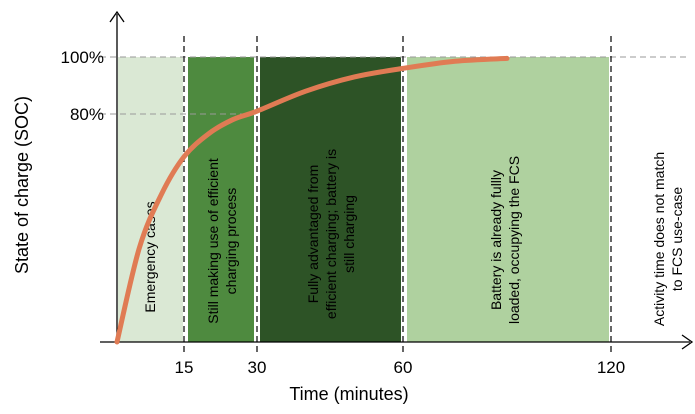 The height and width of the screenshot is (414, 695). Describe the element at coordinates (331, 234) in the screenshot. I see `zone-label-line: efficient charging; battery is` at that location.